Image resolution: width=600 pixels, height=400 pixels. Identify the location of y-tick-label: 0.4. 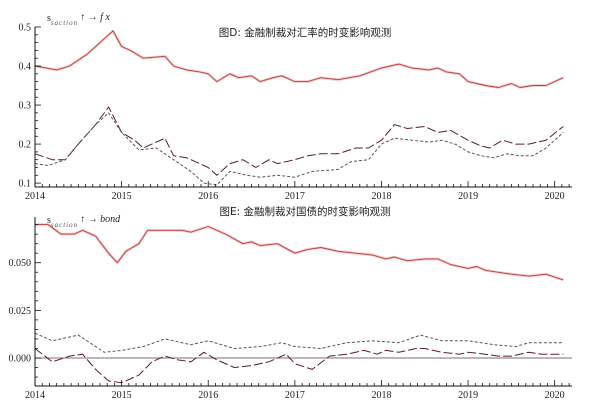
(25, 67).